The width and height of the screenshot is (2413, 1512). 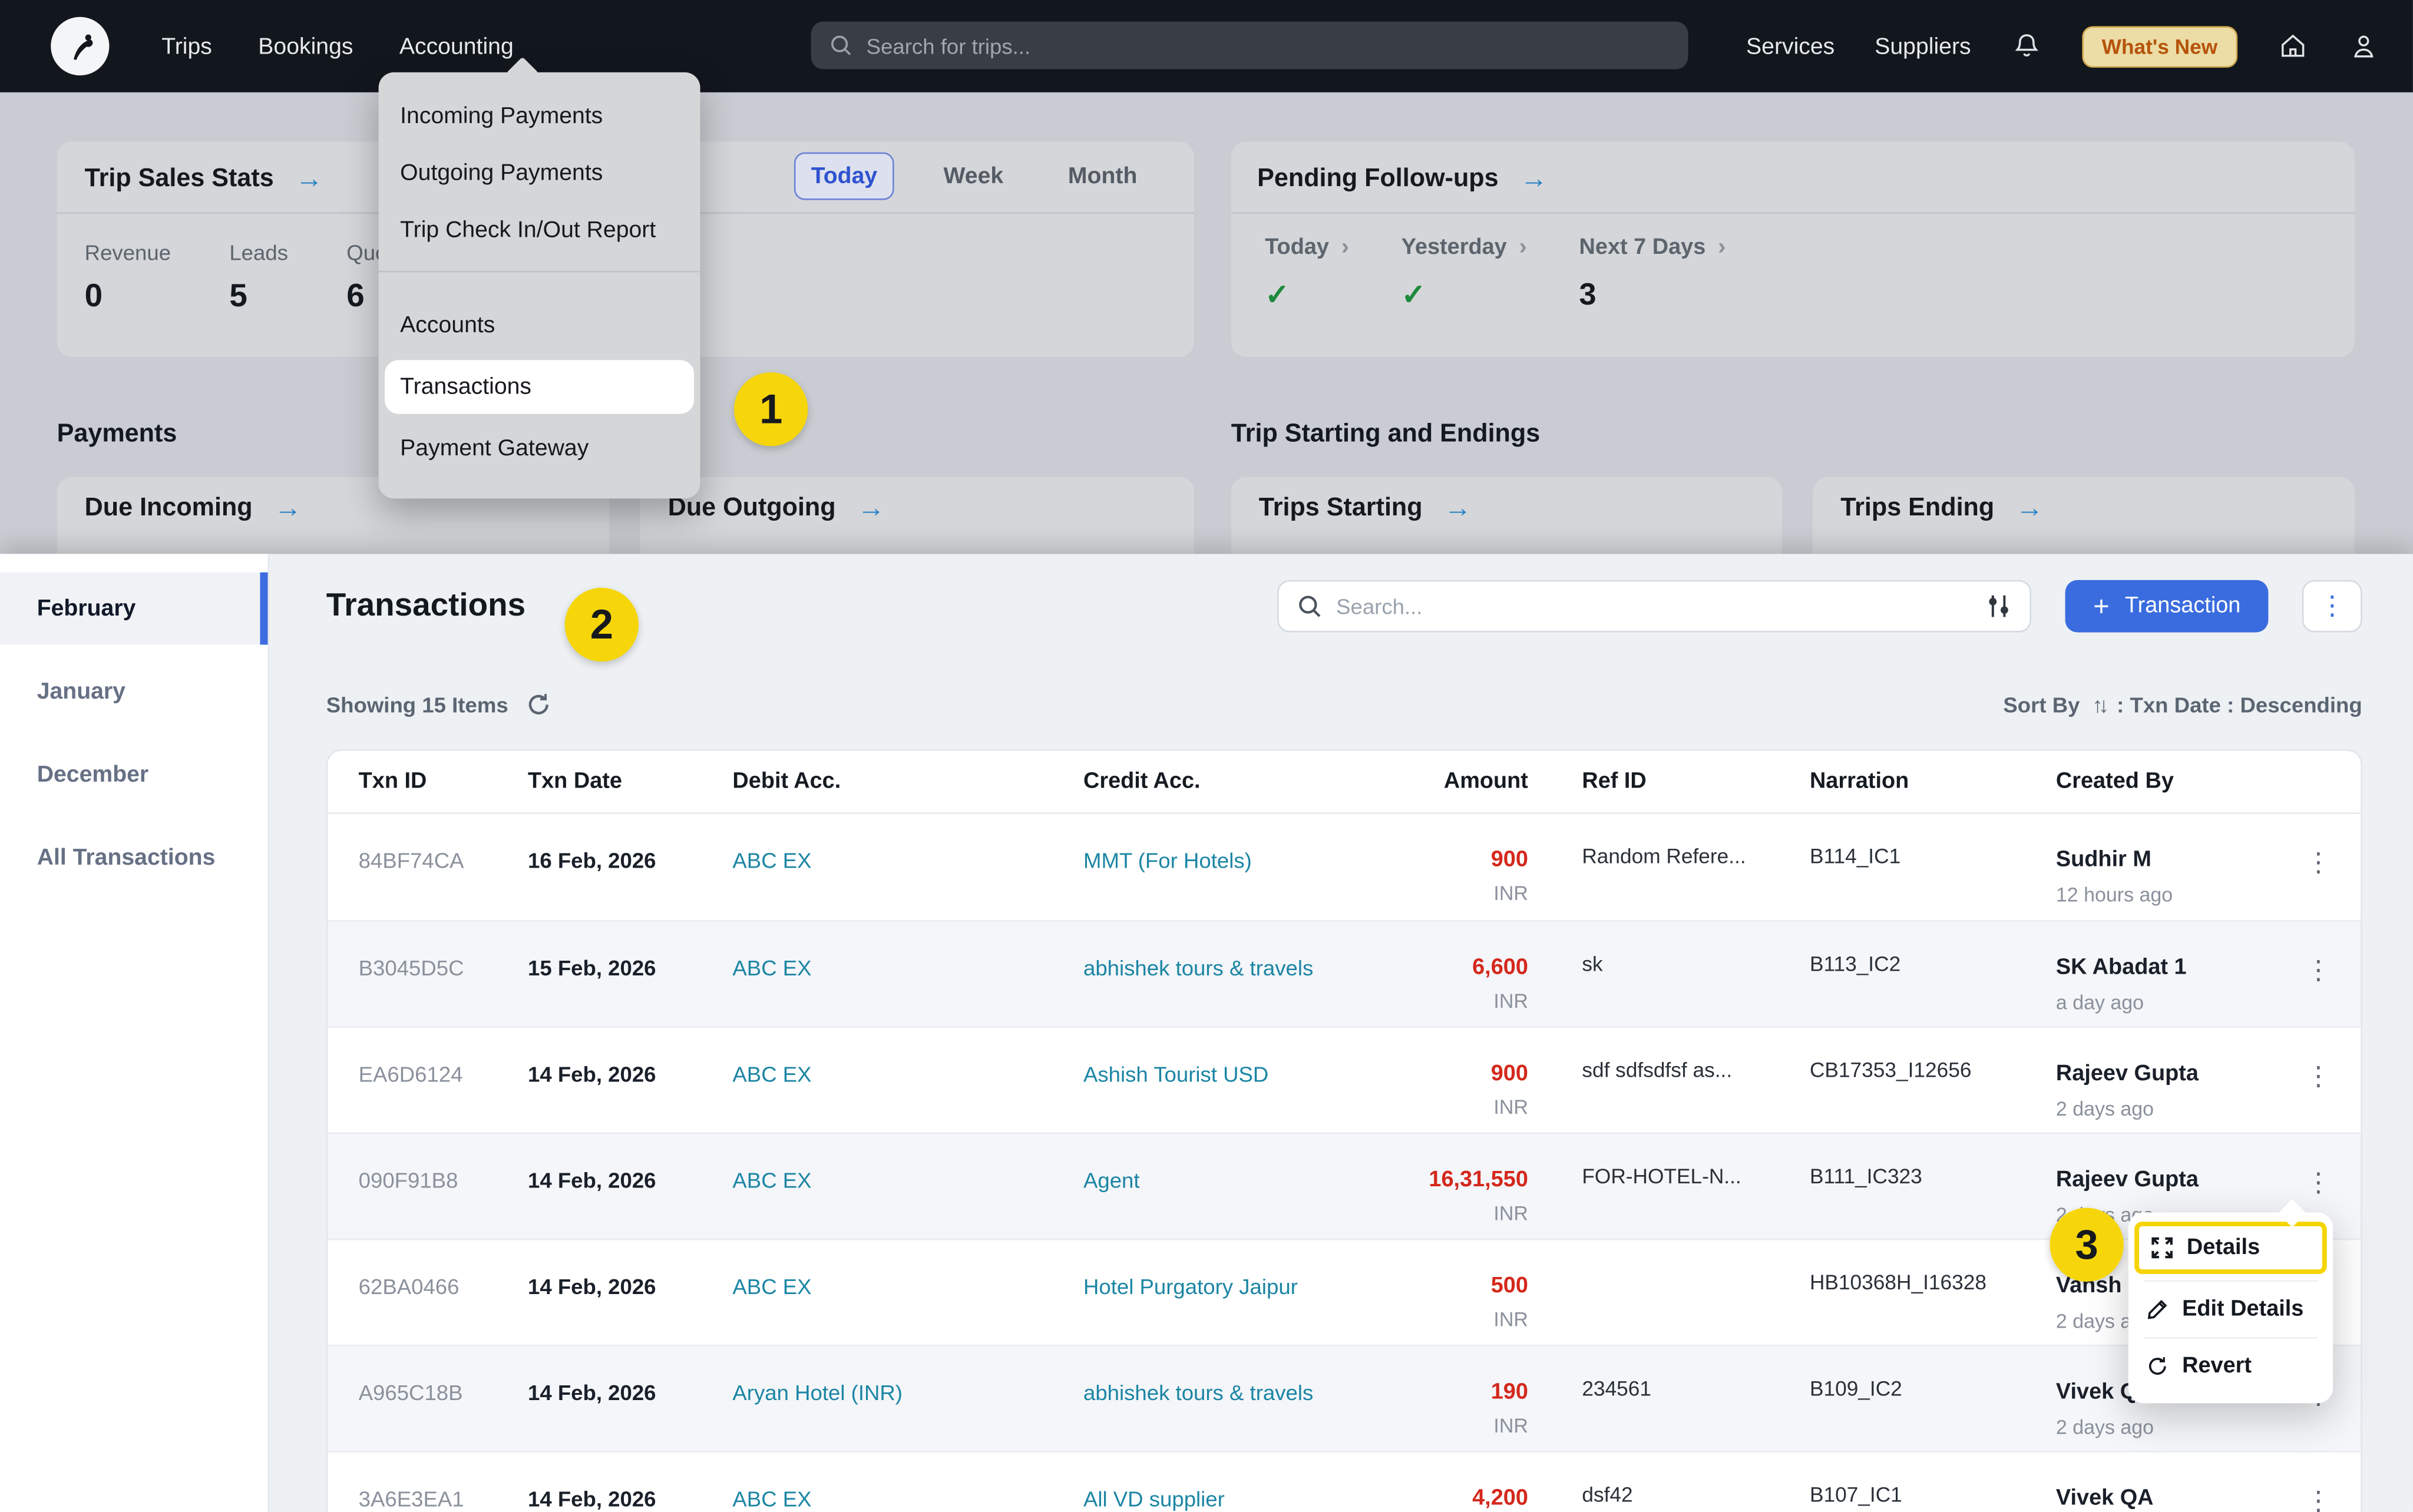 What do you see at coordinates (134, 608) in the screenshot?
I see `sidebar-item-february: February` at bounding box center [134, 608].